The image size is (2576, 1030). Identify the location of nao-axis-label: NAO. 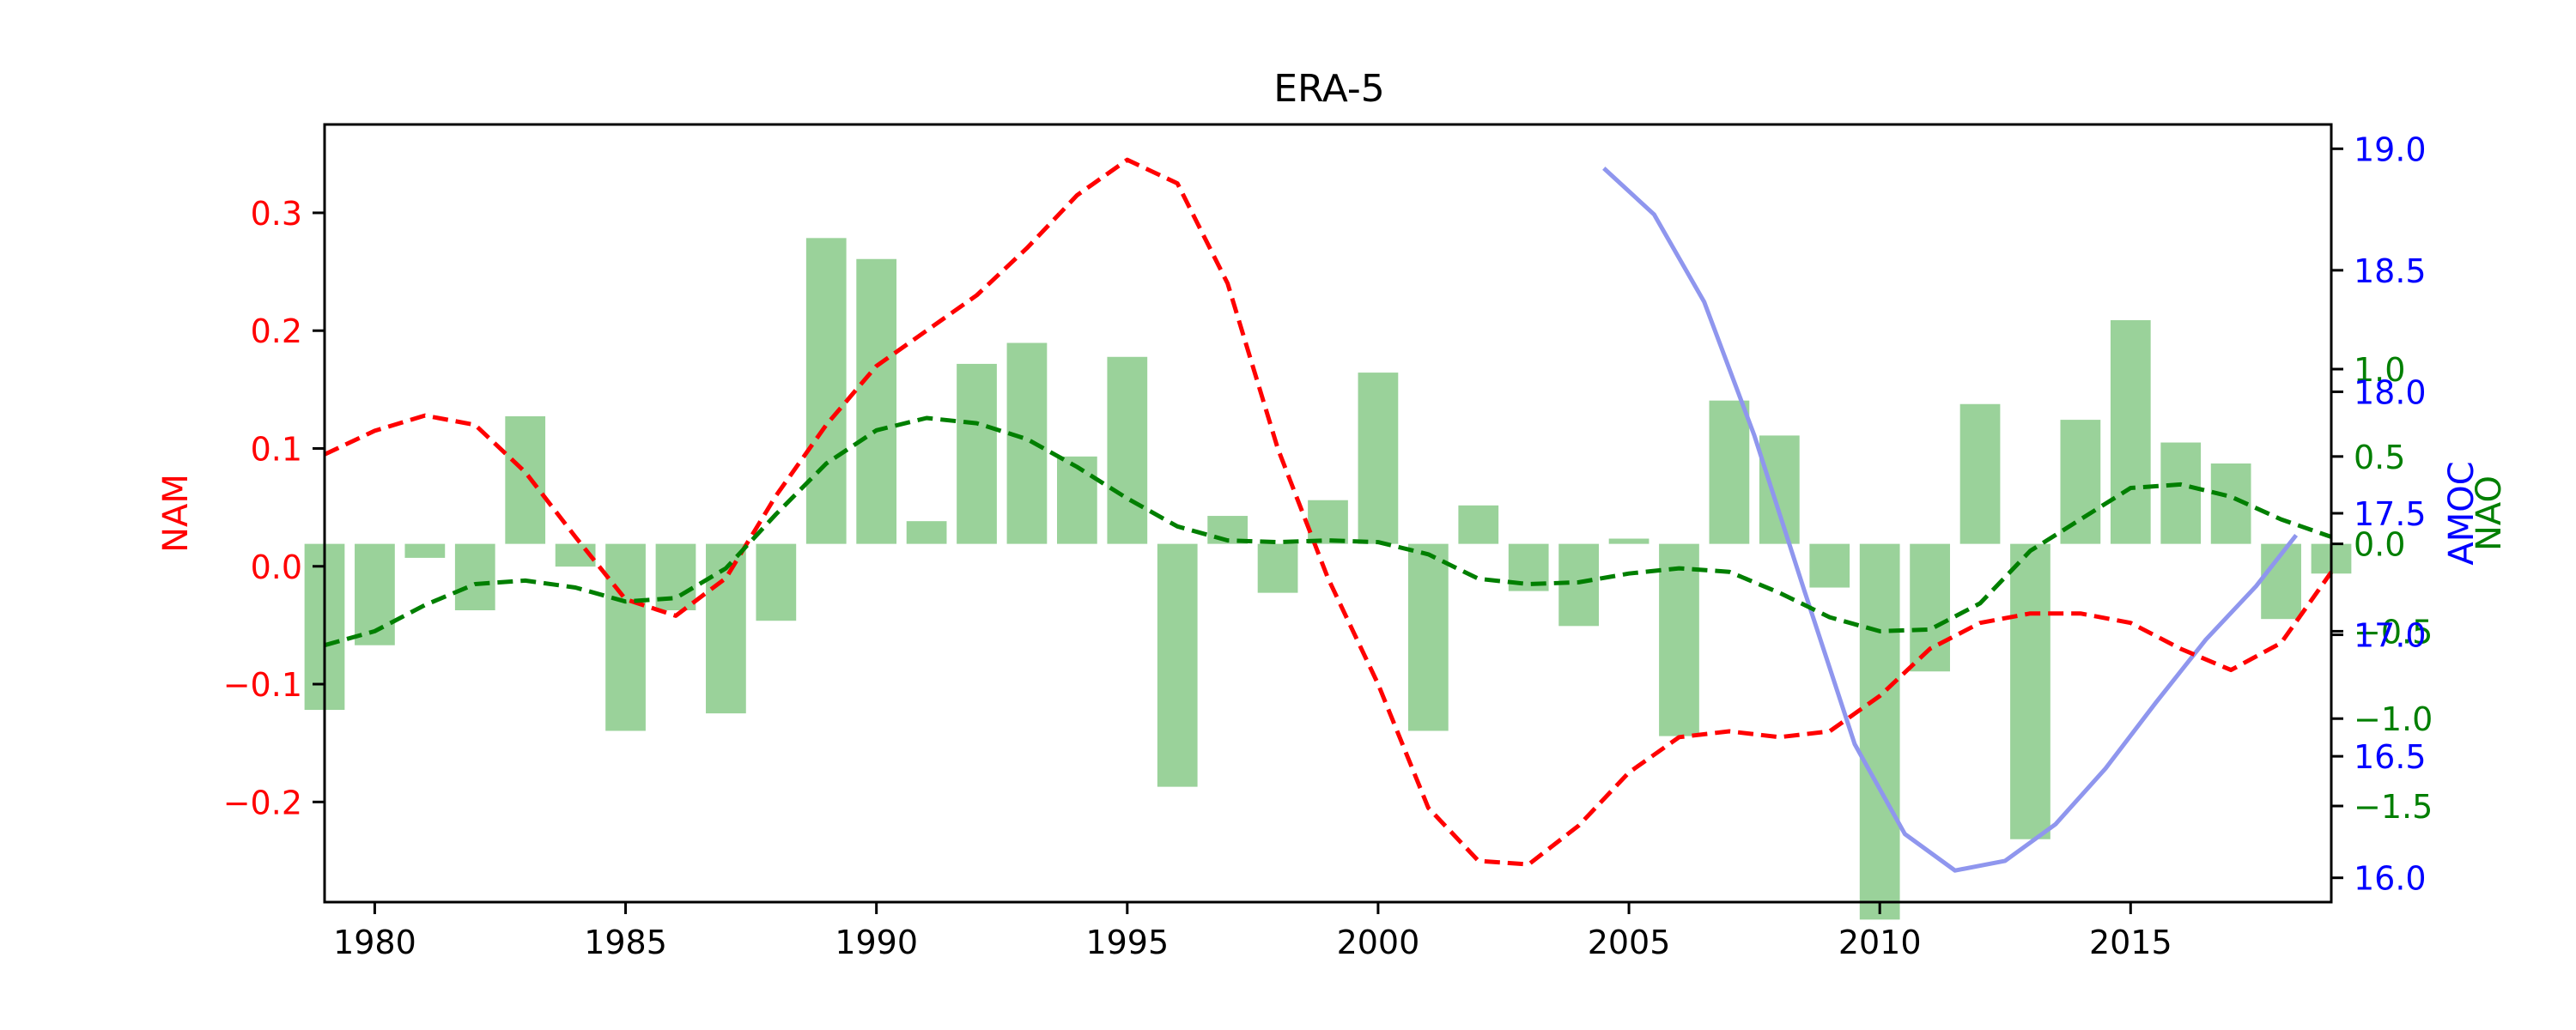
(2489, 513).